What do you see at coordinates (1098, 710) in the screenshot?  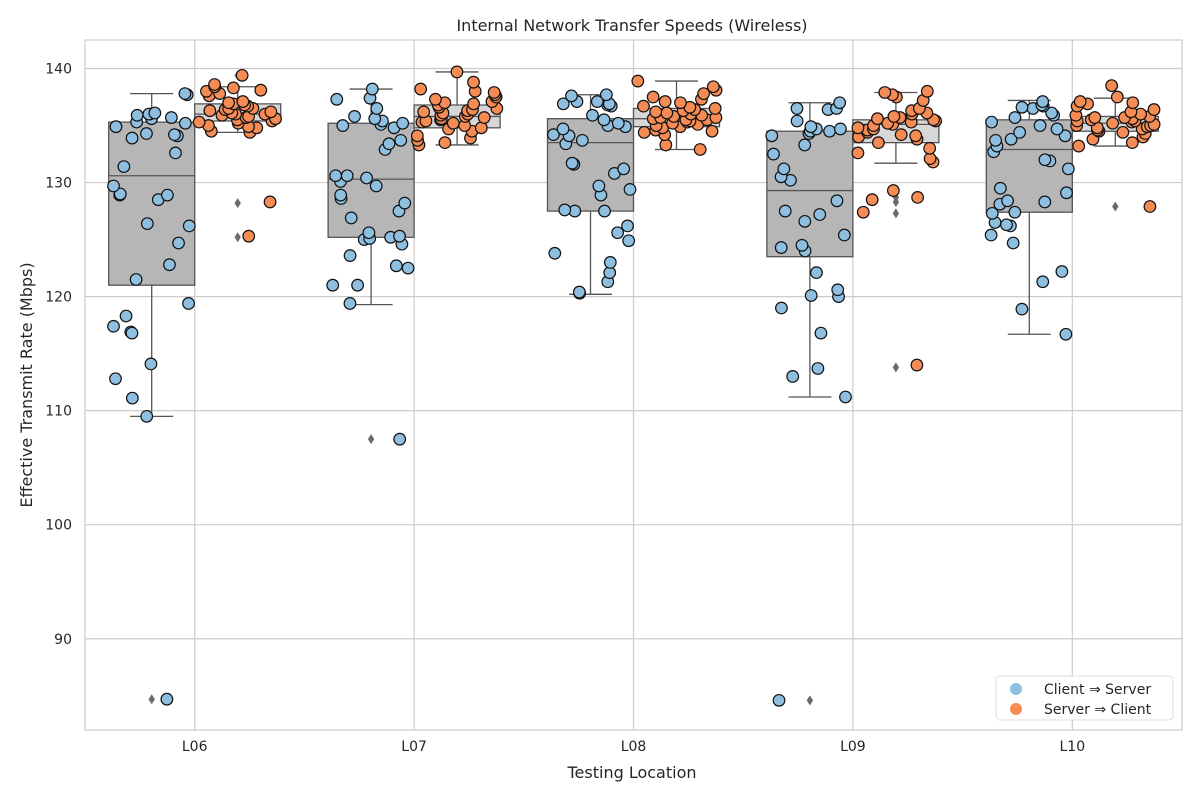 I see `legend-label: Server ⇒ Client` at bounding box center [1098, 710].